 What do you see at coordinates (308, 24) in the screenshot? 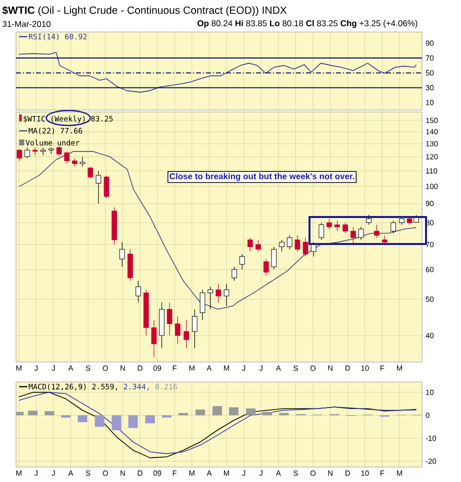
I see `text: Op 80.24 Hi 83.85 Lo 80.18 Cl 83.25 Chg +3.25 (+4.06%)` at bounding box center [308, 24].